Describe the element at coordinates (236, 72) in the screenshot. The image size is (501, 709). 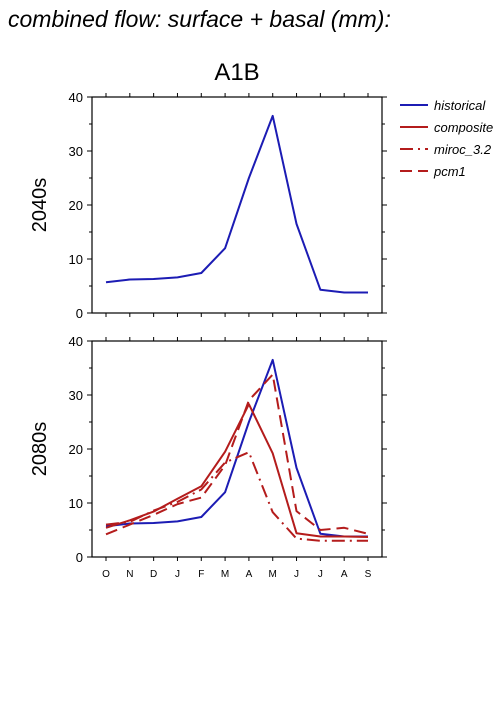
I see `chart-title: A1B` at that location.